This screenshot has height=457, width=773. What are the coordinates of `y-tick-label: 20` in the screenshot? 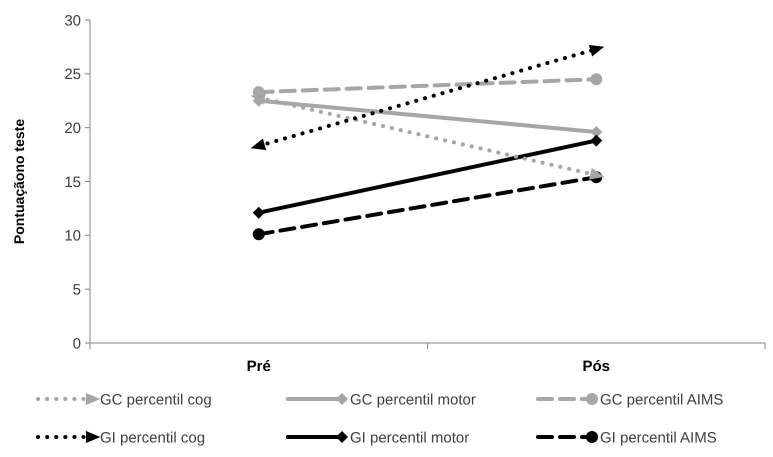 It's located at (72, 128).